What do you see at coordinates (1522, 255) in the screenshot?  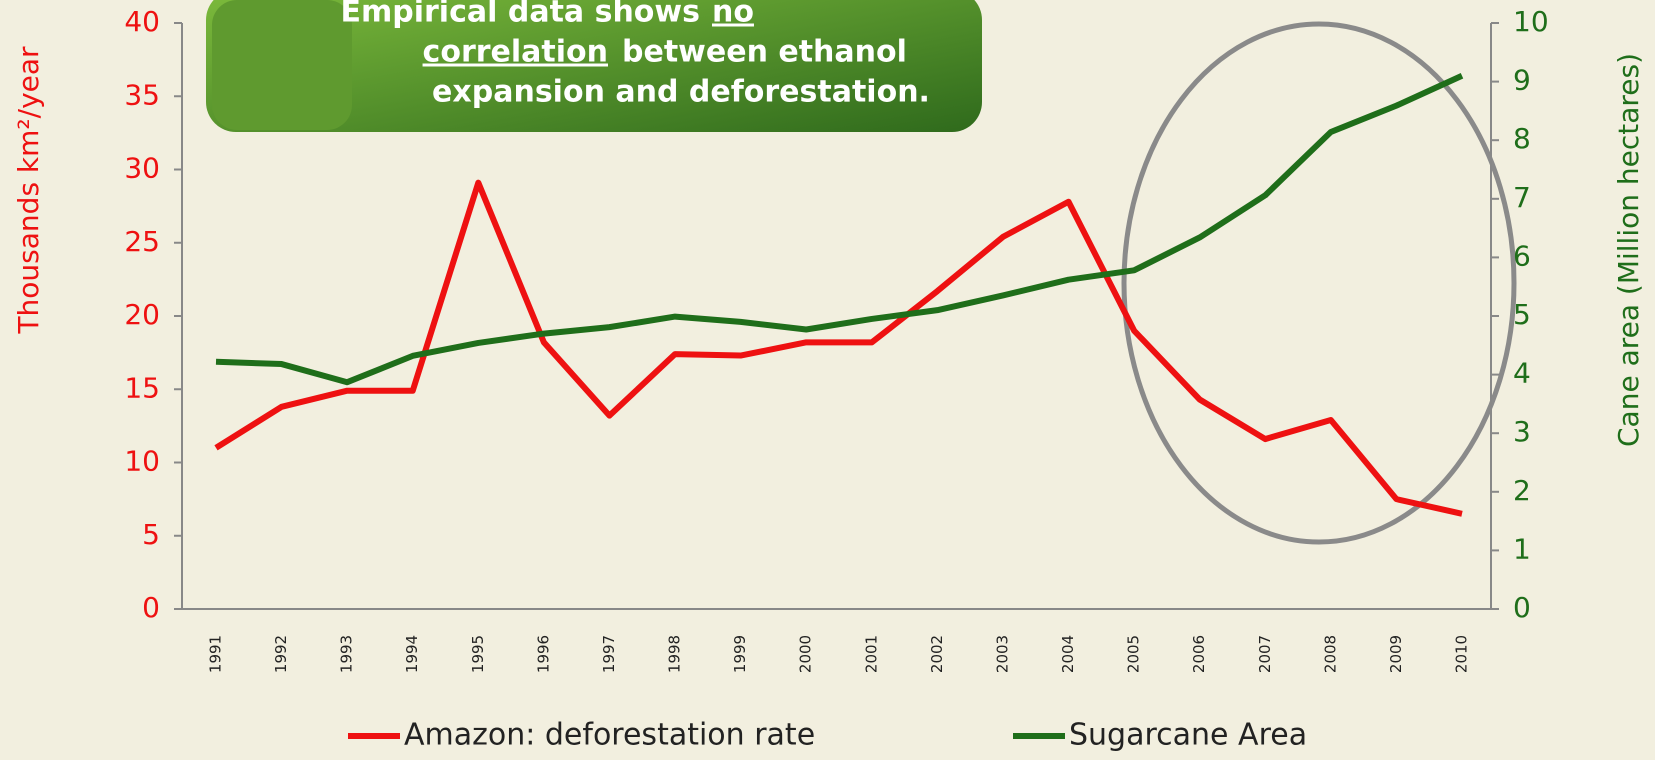 I see `y2-tick-label: 6` at bounding box center [1522, 255].